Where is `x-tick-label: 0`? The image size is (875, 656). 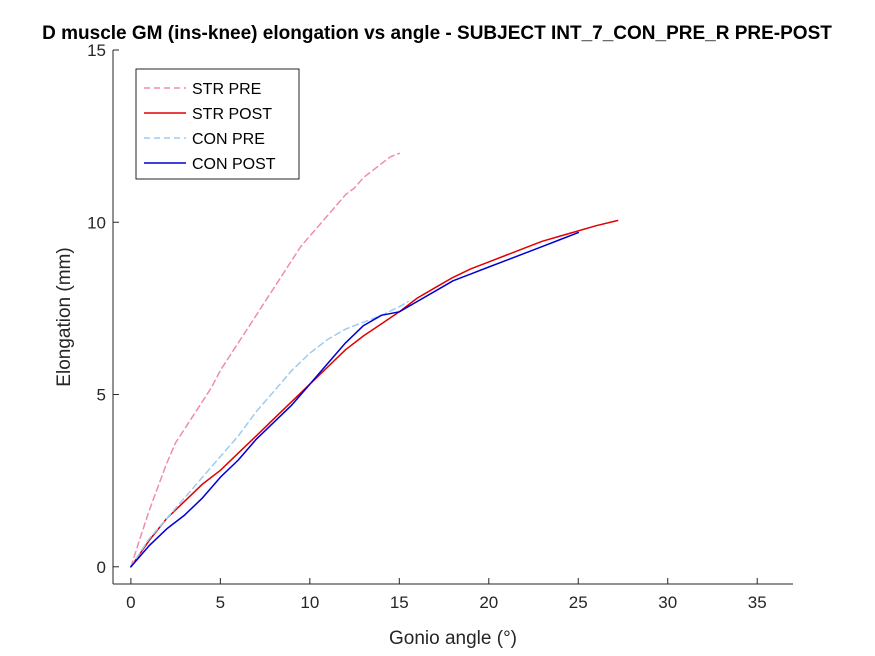 x-tick-label: 0 is located at coordinates (130, 602).